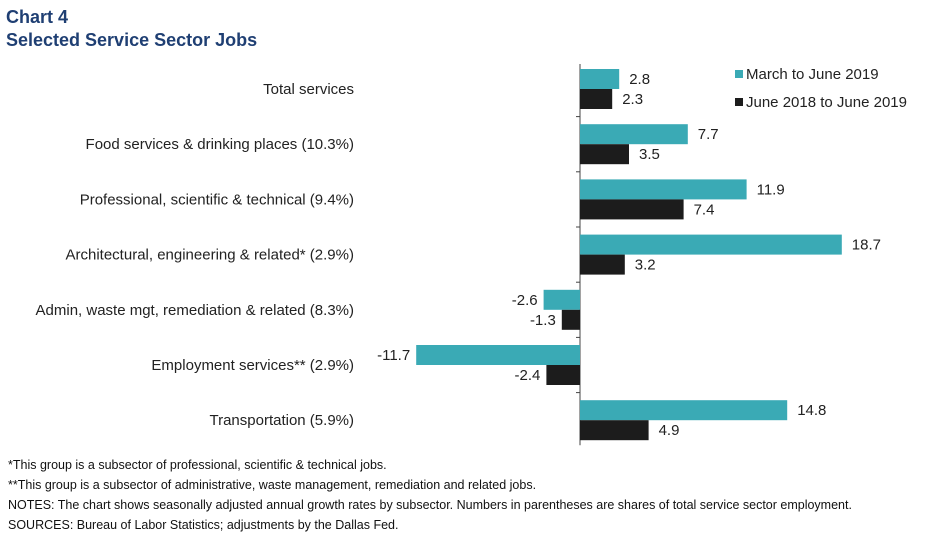 This screenshot has width=949, height=541. I want to click on data-label: 4.9, so click(669, 430).